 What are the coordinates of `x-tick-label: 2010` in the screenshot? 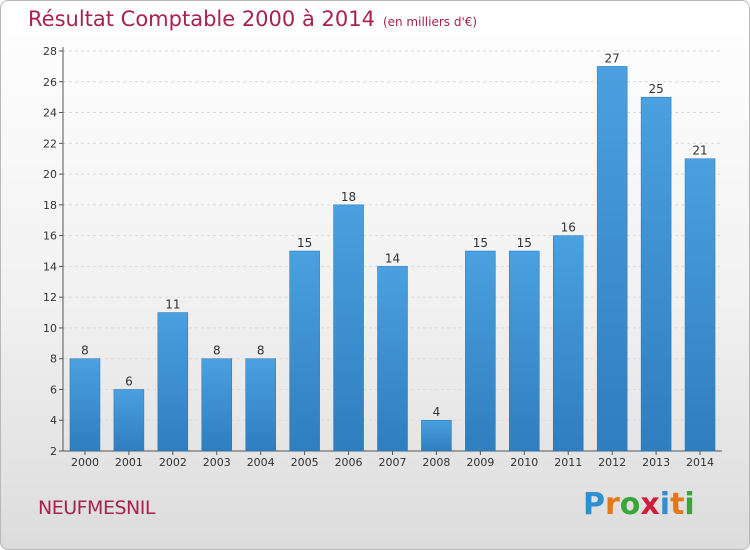 It's located at (524, 462).